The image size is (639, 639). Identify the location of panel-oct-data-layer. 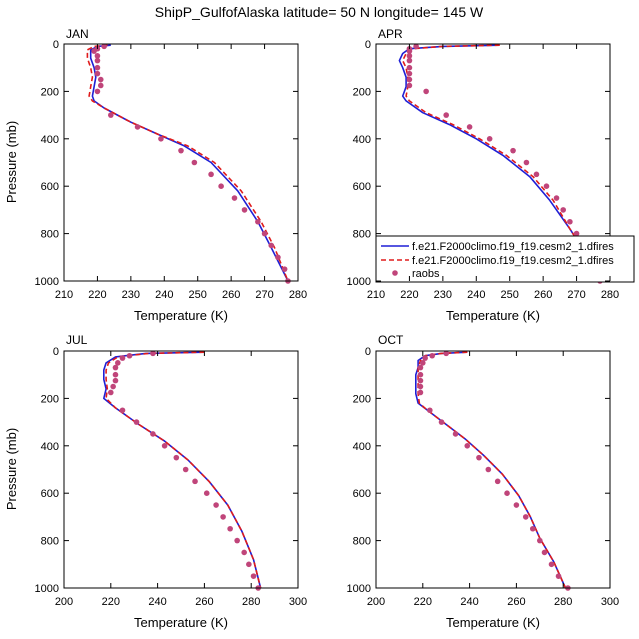
(492, 470).